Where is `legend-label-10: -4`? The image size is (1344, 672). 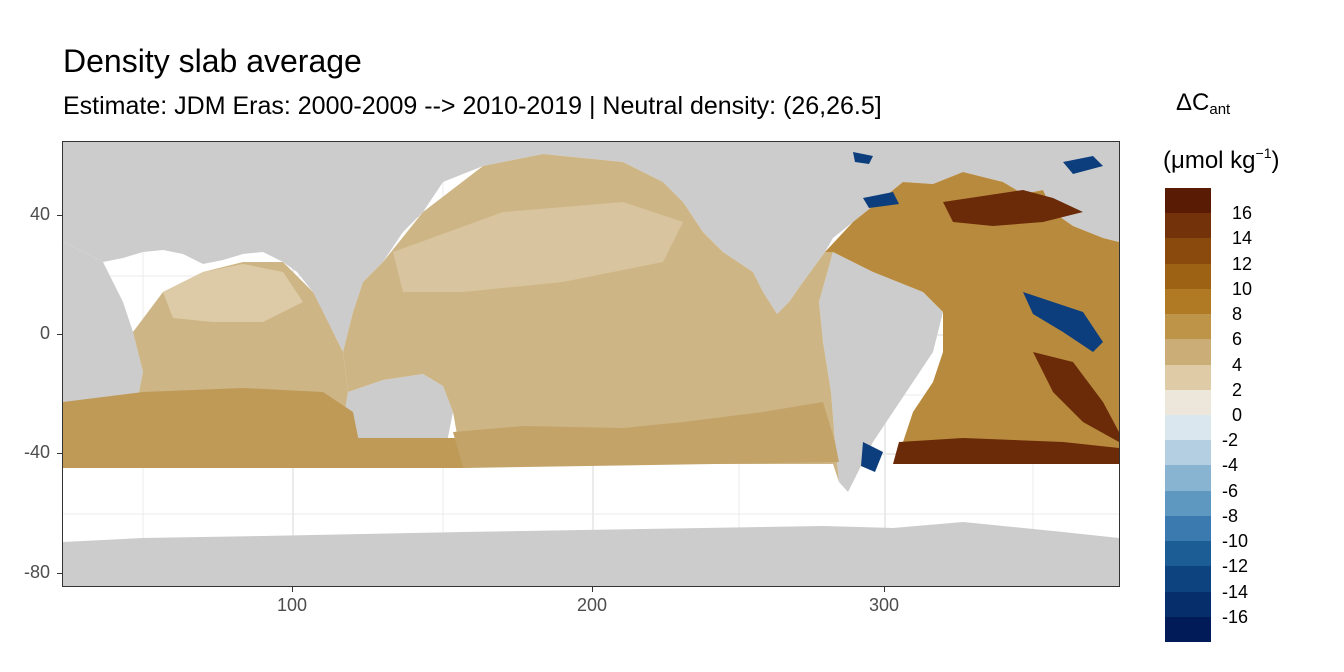
legend-label-10: -4 is located at coordinates (1230, 465).